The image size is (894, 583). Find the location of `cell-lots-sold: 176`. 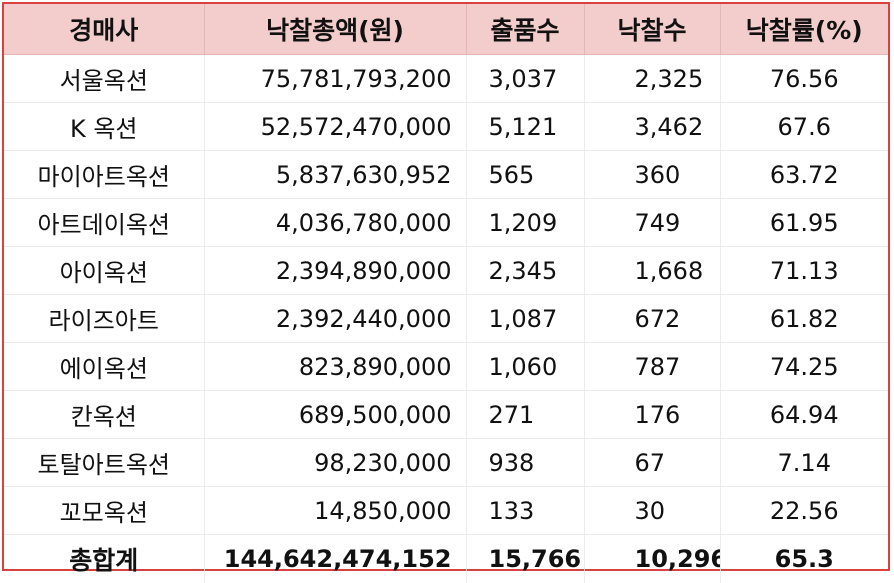

cell-lots-sold: 176 is located at coordinates (652, 415).